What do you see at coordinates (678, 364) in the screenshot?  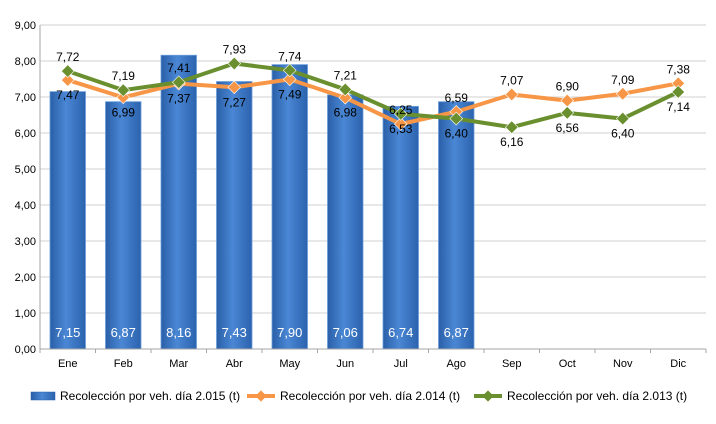 I see `x-tick-label: Dic` at bounding box center [678, 364].